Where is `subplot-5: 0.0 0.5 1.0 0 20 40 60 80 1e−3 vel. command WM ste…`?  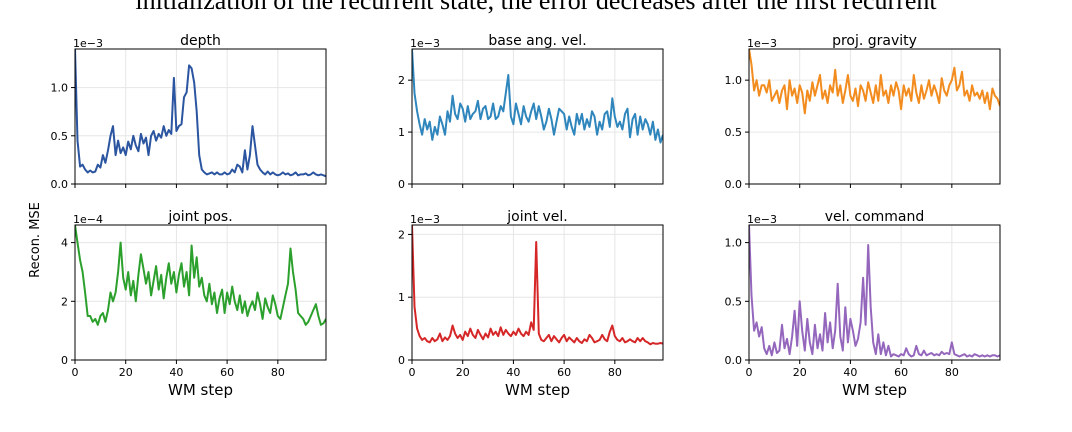
subplot-5: 0.0 0.5 1.0 0 20 40 60 80 1e−3 vel. command WM ste… is located at coordinates (863, 304).